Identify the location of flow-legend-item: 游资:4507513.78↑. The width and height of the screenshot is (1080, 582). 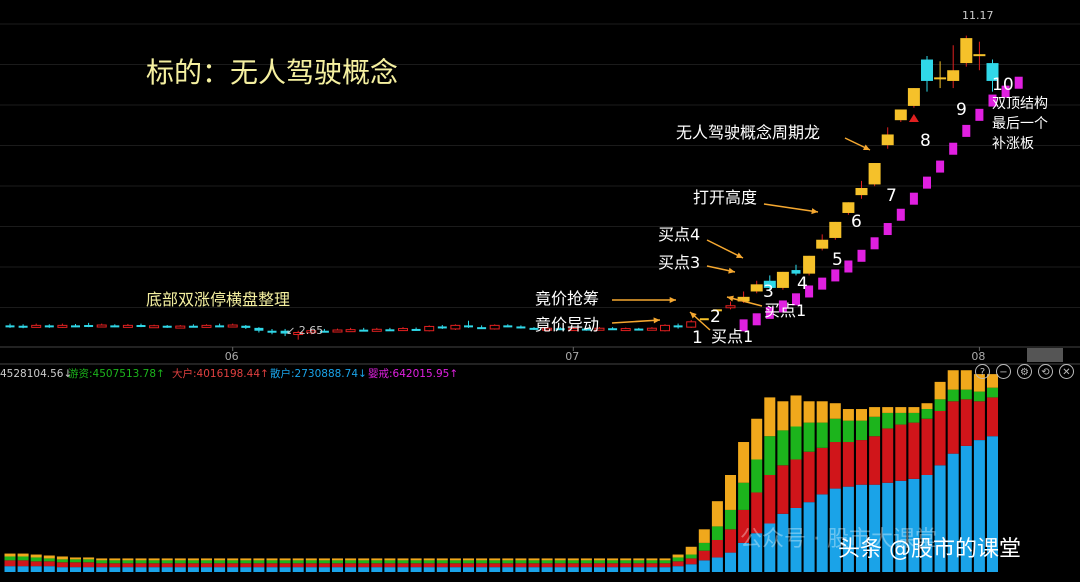
(116, 373).